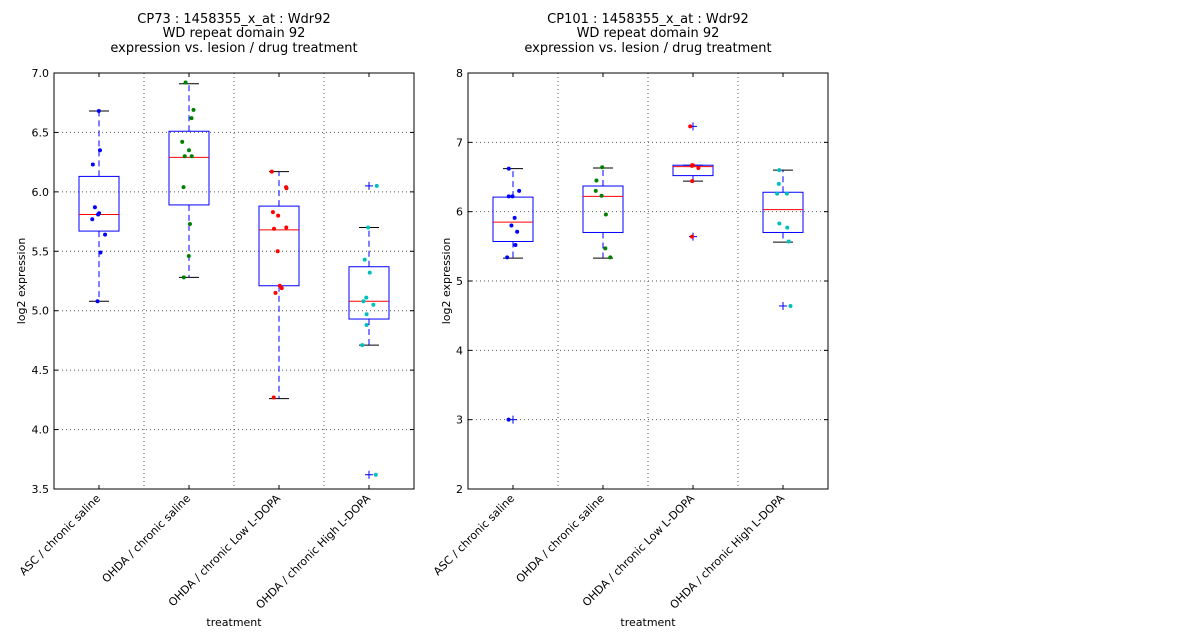 The image size is (1200, 644). I want to click on y-tick-label: 7.0, so click(41, 73).